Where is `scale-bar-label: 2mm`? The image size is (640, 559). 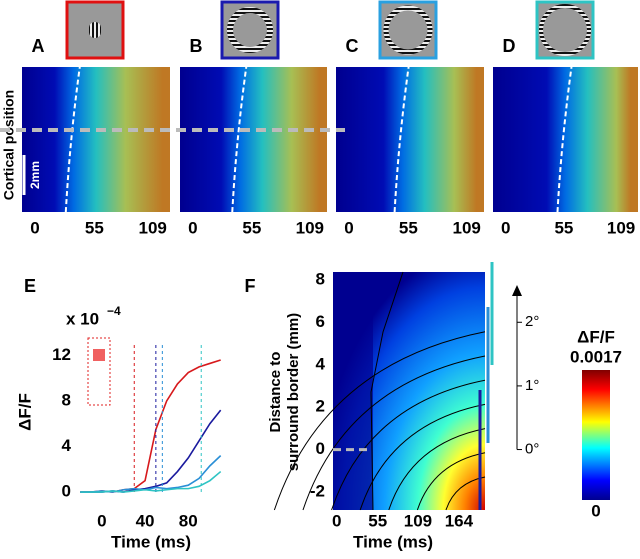
scale-bar-label: 2mm is located at coordinates (35, 175).